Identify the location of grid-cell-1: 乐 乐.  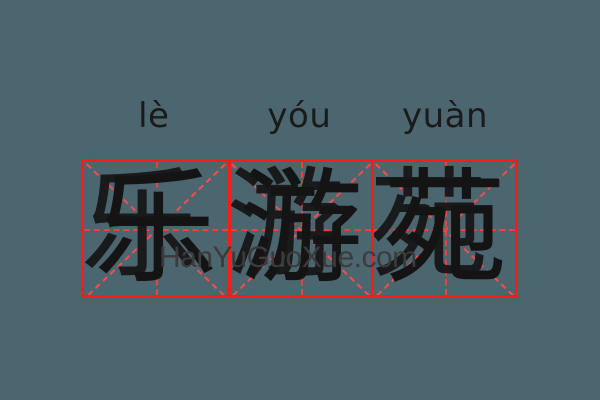
(156, 228).